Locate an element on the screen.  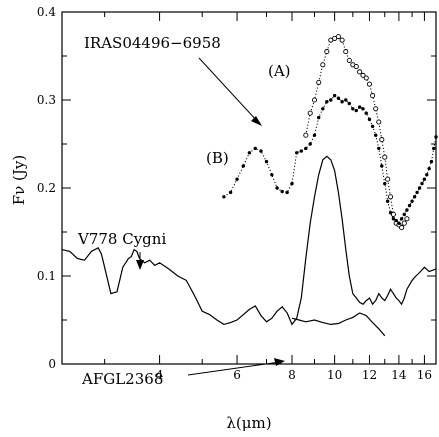
annotation-a: (A) is located at coordinates (279, 71).